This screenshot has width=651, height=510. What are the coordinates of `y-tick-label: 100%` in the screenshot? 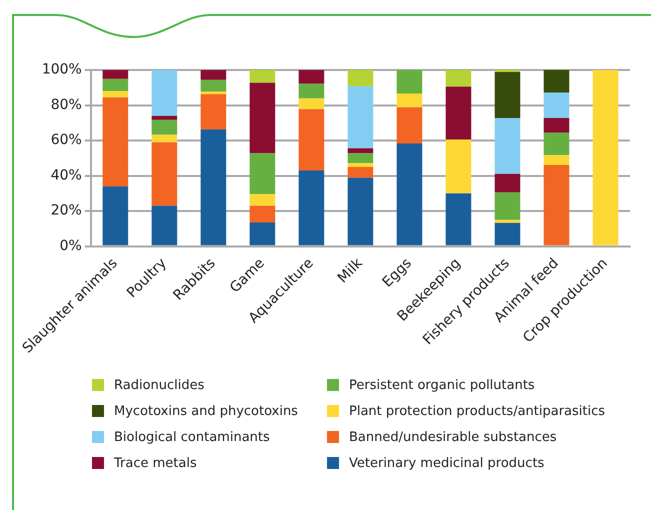 It's located at (62, 70).